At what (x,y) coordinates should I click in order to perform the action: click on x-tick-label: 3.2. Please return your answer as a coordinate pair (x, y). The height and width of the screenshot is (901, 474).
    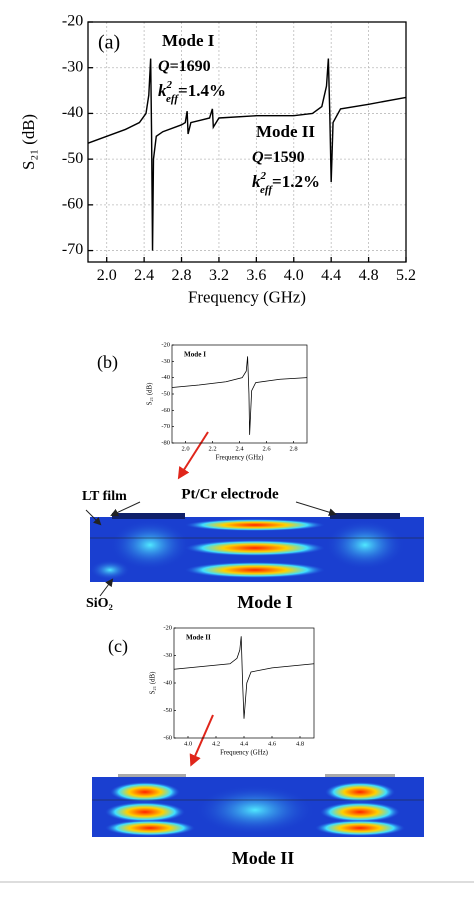
    Looking at the image, I should click on (219, 275).